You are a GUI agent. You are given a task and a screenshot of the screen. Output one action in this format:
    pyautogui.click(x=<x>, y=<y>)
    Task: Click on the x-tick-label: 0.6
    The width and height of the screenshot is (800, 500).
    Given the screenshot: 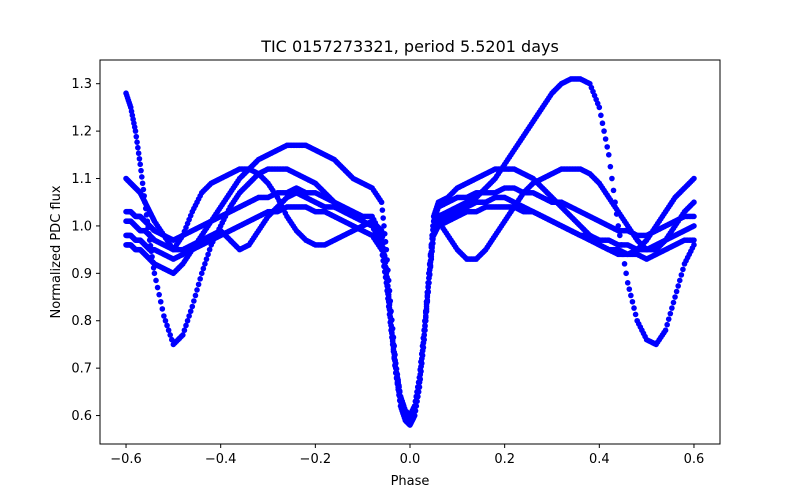 What is the action you would take?
    pyautogui.click(x=694, y=459)
    